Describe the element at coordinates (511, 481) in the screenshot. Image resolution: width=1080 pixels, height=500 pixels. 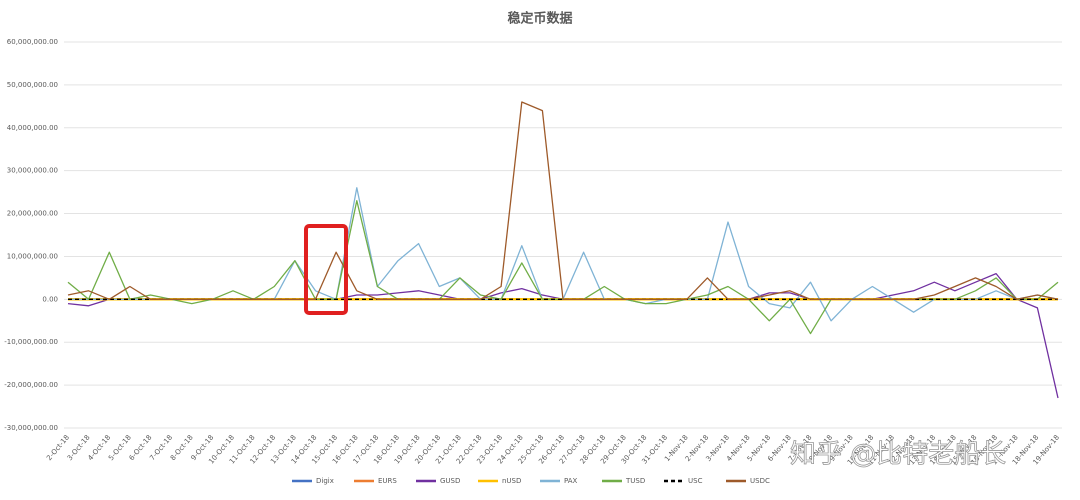
I see `legend-label: nUSD` at that location.